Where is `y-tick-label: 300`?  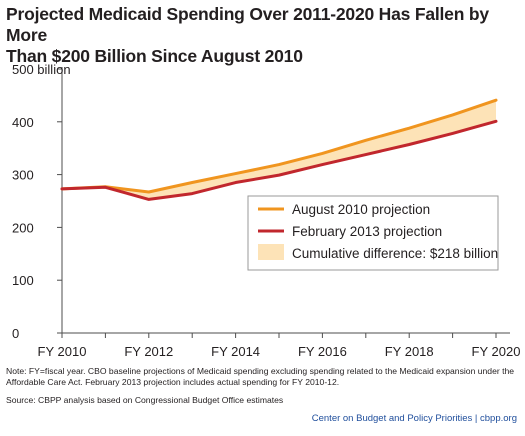
y-tick-label: 300 is located at coordinates (23, 175).